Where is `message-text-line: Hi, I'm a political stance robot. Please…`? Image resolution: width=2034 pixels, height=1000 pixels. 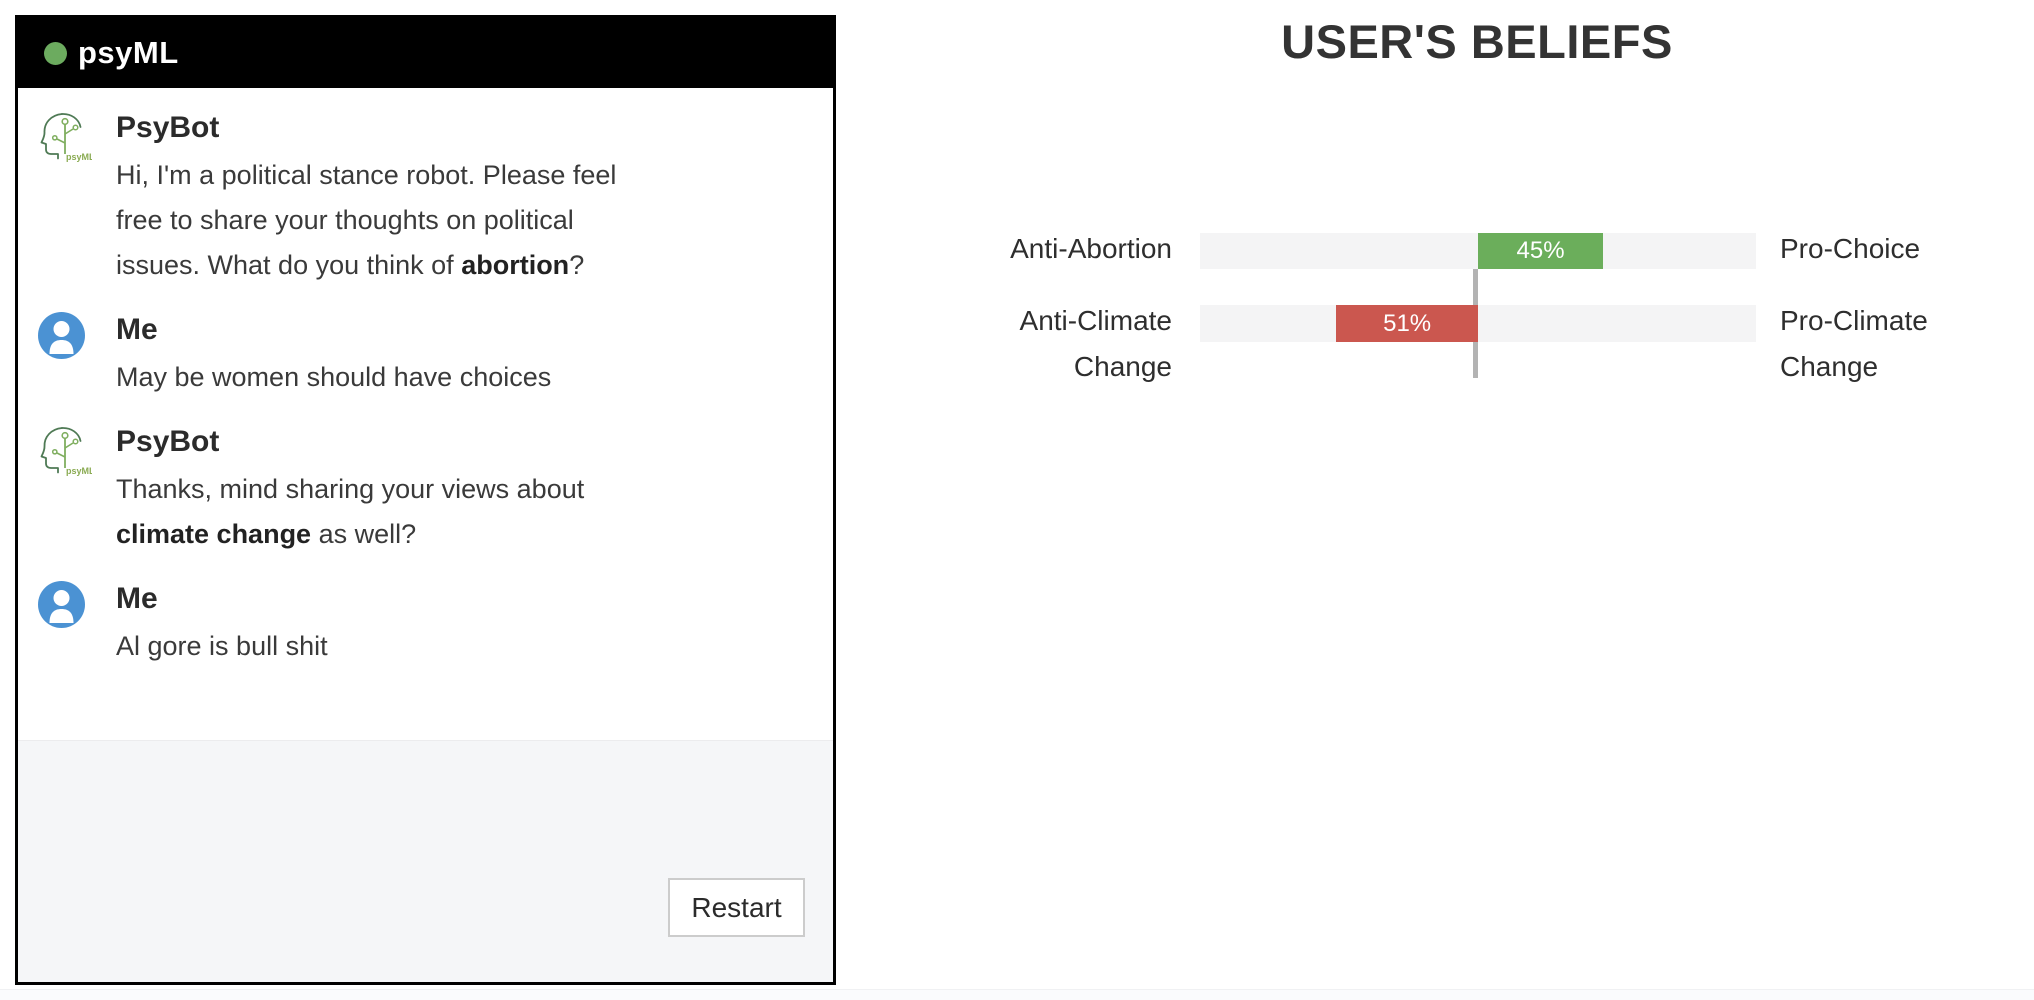
message-text-line: Hi, I'm a political stance robot. Please… is located at coordinates (366, 175).